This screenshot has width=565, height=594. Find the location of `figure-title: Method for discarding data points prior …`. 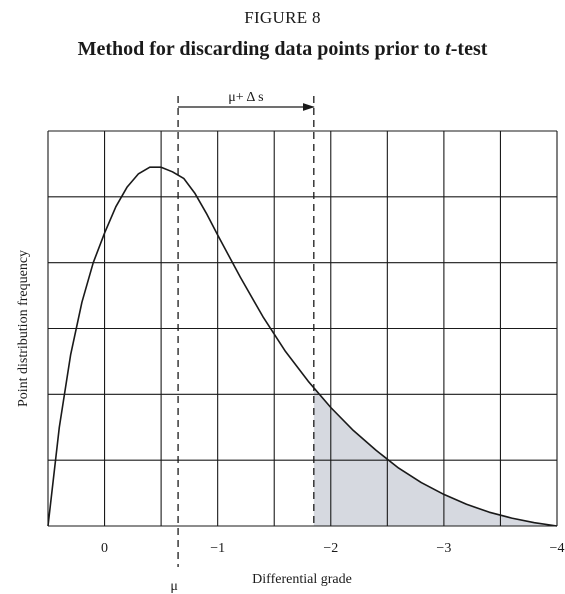

figure-title: Method for discarding data points prior … is located at coordinates (282, 49).